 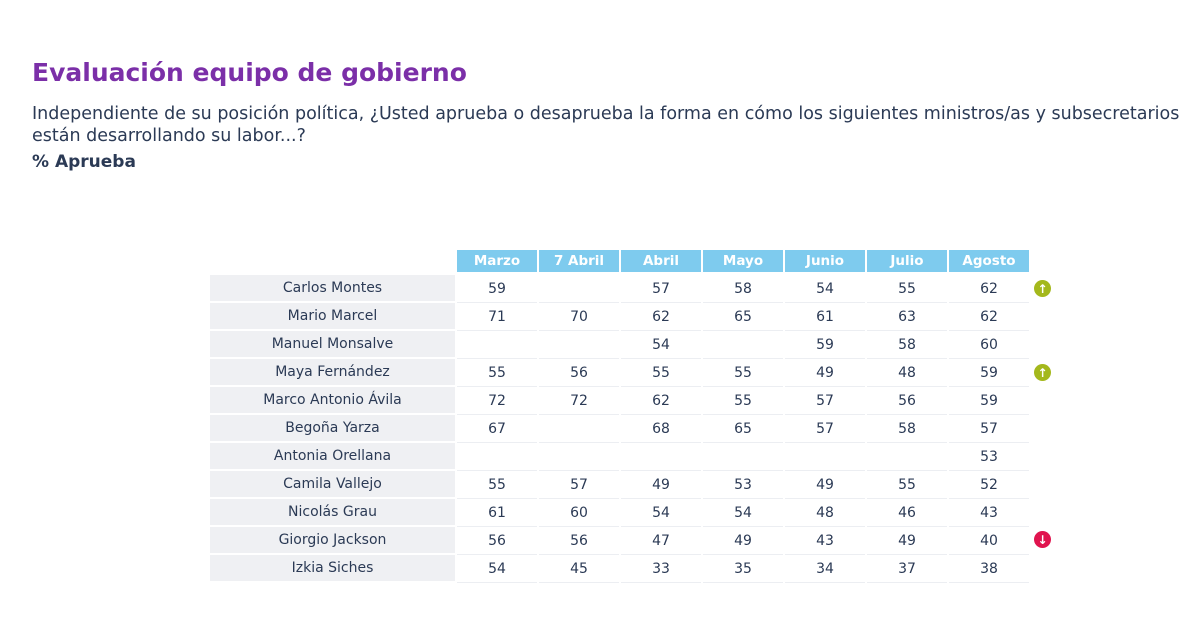 What do you see at coordinates (332, 400) in the screenshot?
I see `row-name: Marco Antonio Ávila` at bounding box center [332, 400].